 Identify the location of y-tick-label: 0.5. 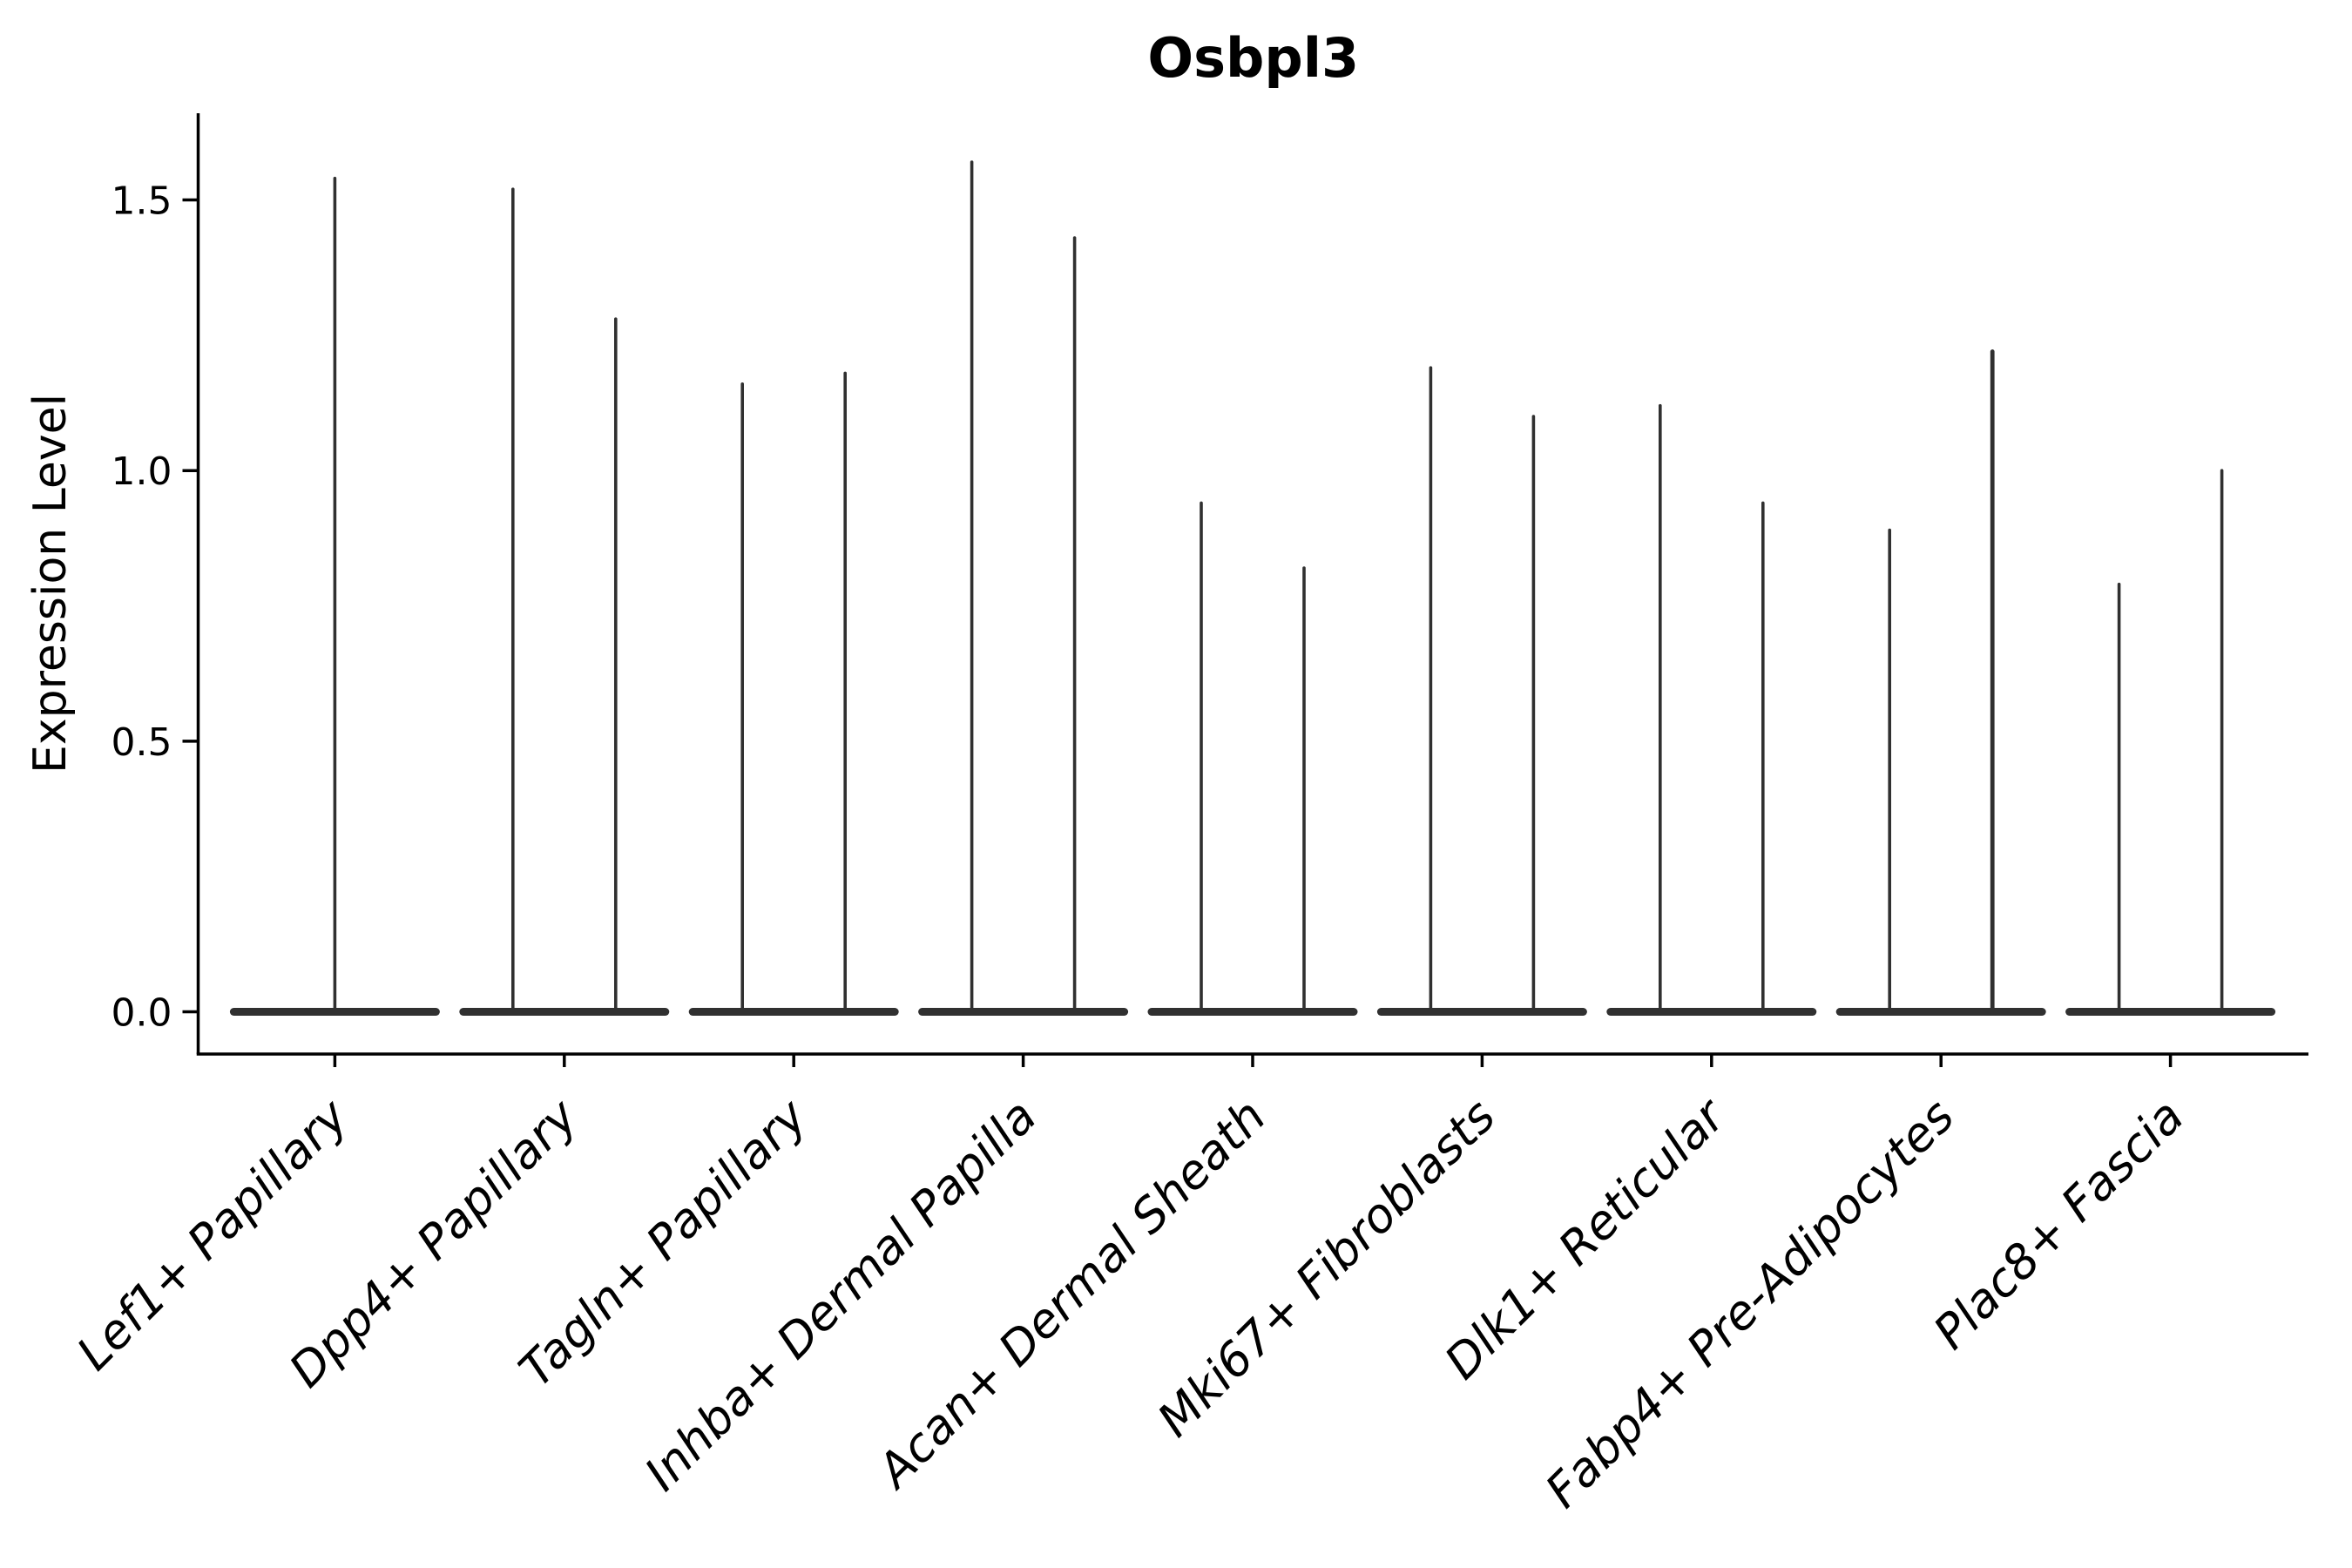
(142, 742).